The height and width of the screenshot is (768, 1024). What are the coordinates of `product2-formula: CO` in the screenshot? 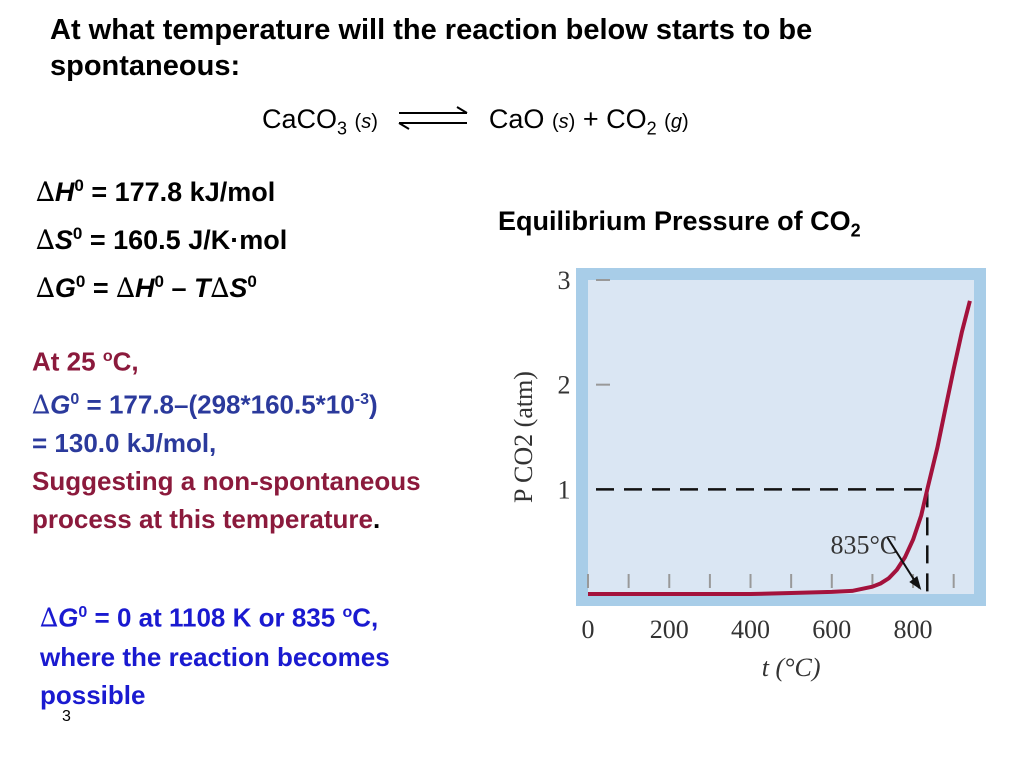 It's located at (626, 119).